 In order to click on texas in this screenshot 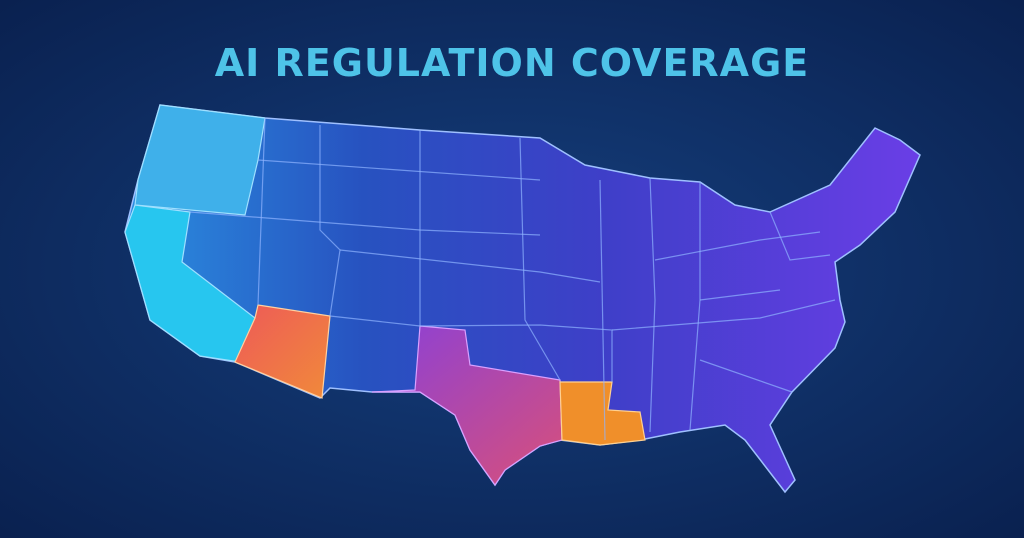, I will do `click(467, 406)`.